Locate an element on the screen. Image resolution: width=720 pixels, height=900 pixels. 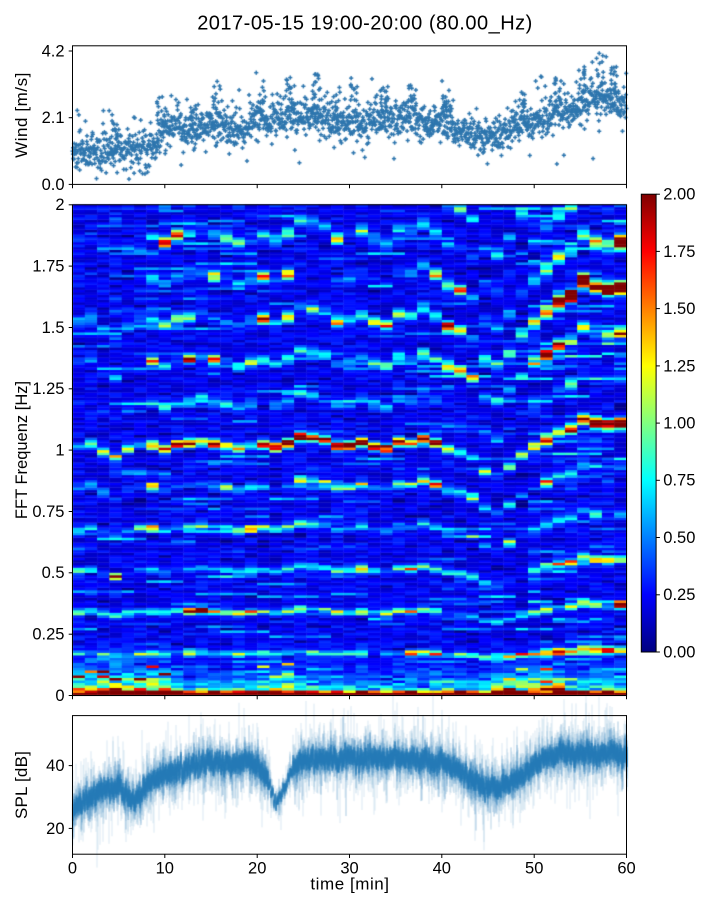
svg-text: 1.50 is located at coordinates (679, 309).